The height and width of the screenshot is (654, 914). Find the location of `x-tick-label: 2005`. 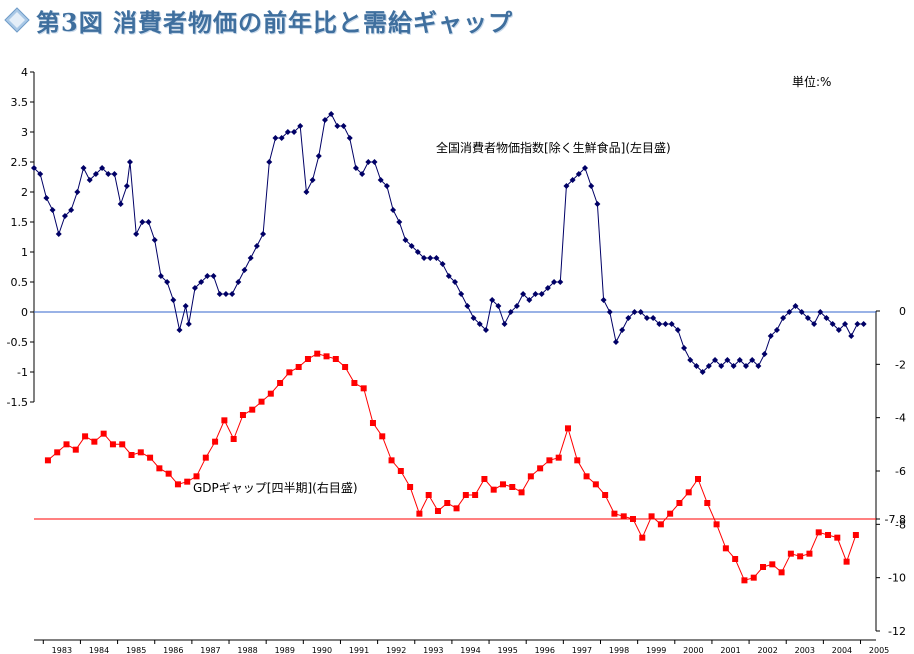

x-tick-label: 2005 is located at coordinates (879, 650).